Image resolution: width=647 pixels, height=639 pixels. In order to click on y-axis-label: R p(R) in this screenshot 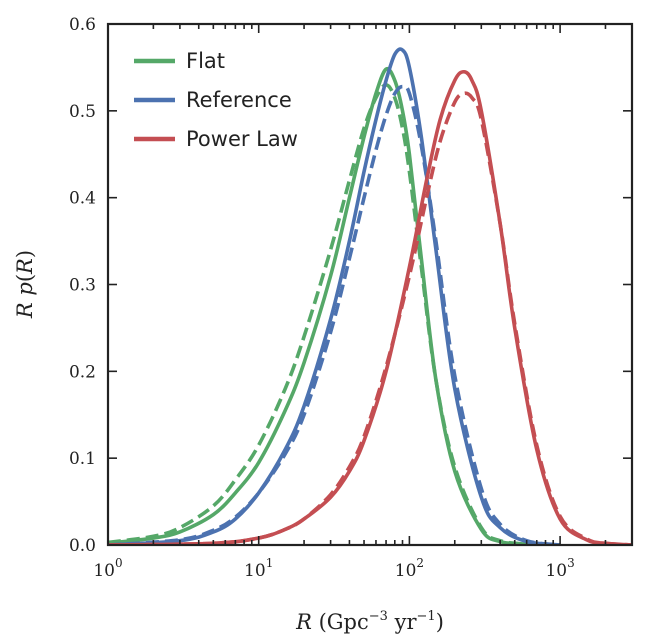, I will do `click(25, 284)`.